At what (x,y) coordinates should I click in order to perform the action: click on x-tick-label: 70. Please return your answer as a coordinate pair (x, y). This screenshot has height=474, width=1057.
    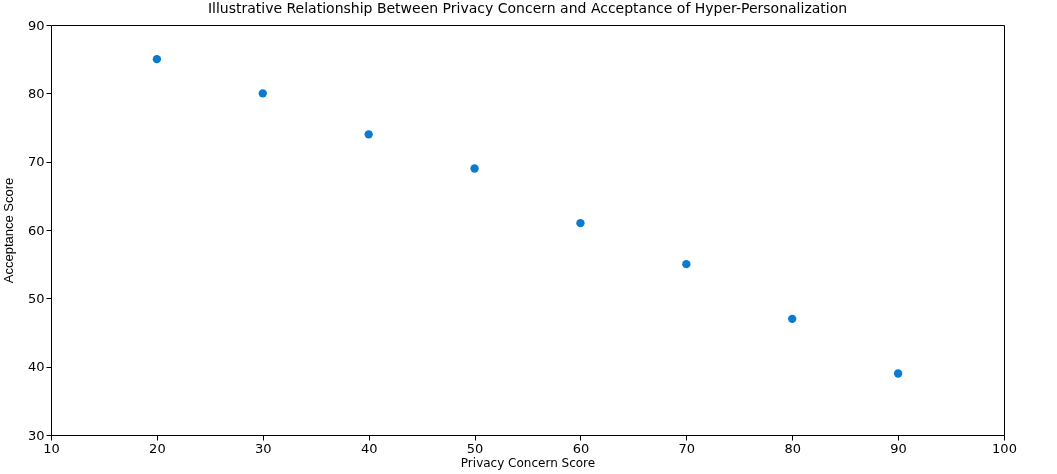
    Looking at the image, I should click on (687, 448).